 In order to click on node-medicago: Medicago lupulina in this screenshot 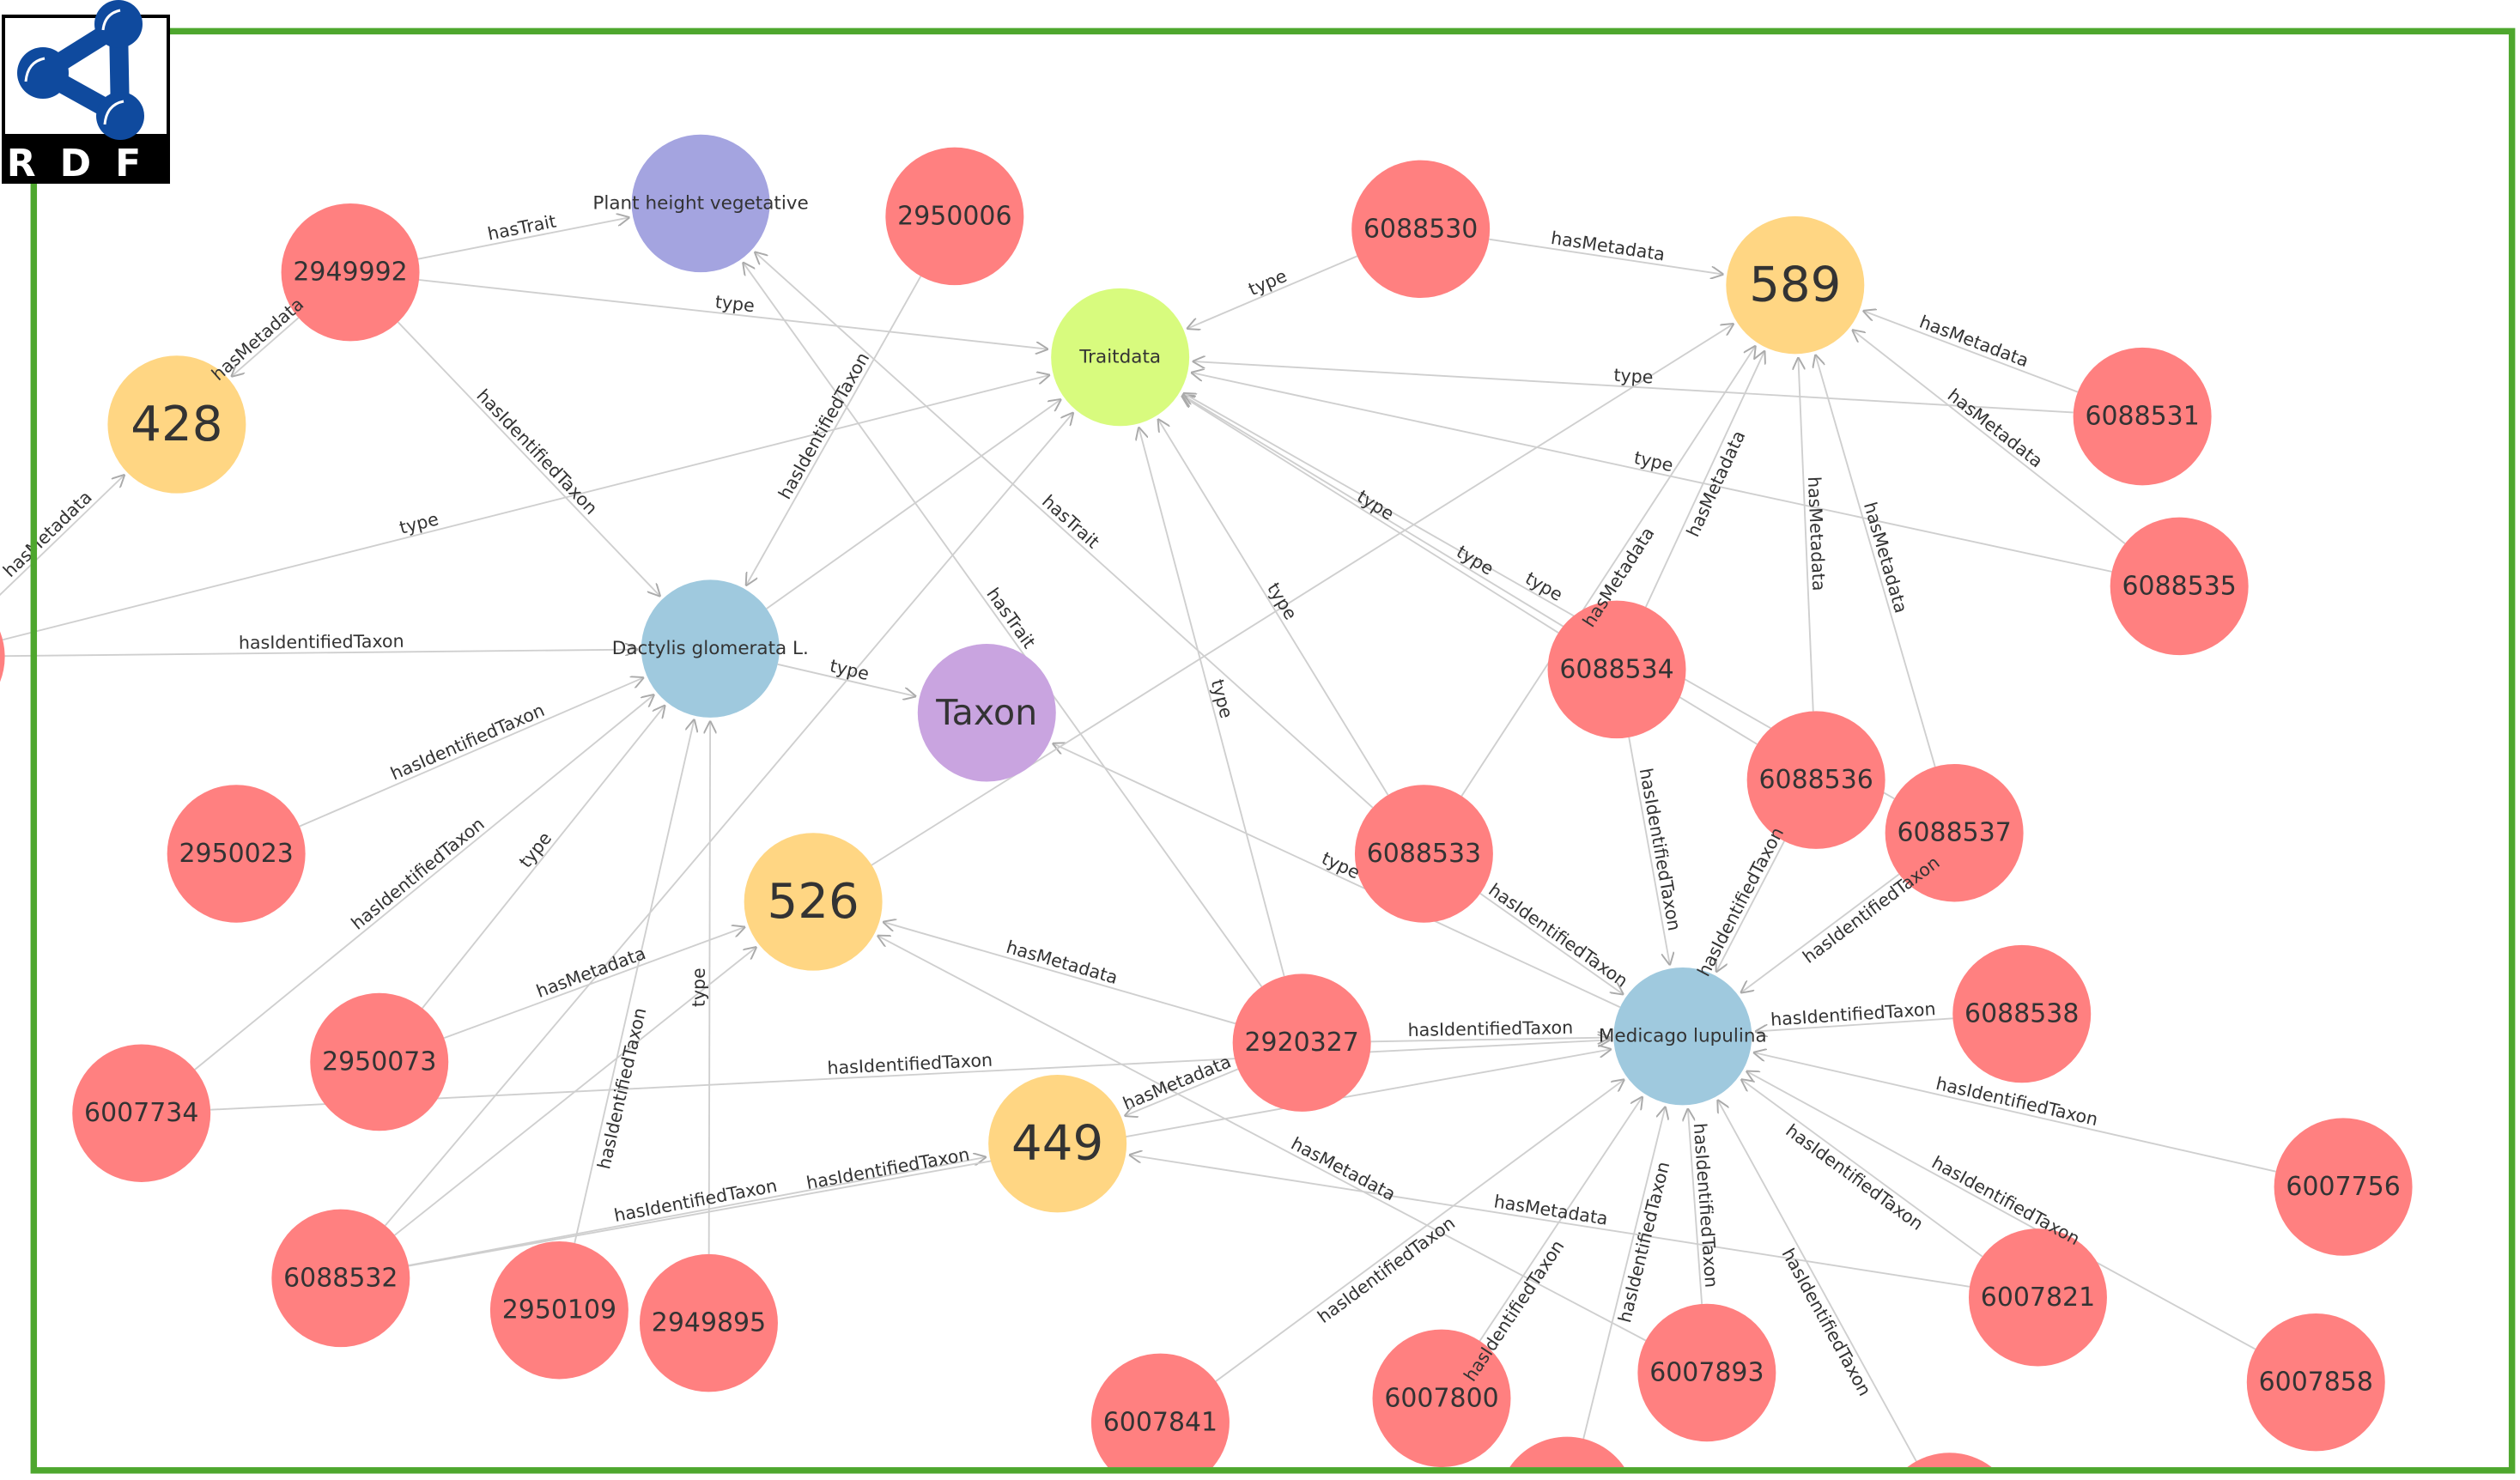, I will do `click(1683, 1036)`.